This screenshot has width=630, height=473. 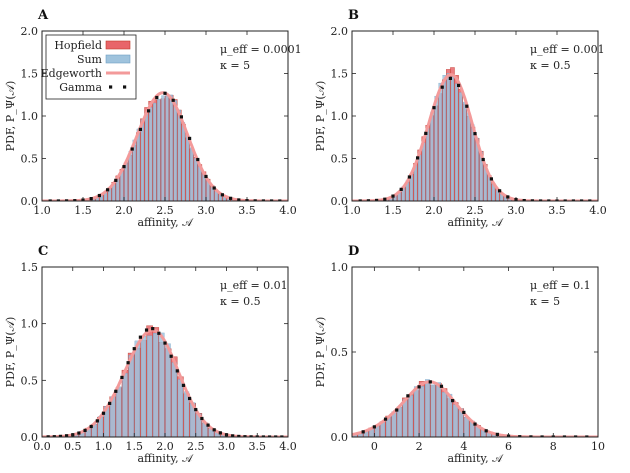 I want to click on x-tick-label: 0, so click(x=374, y=446).